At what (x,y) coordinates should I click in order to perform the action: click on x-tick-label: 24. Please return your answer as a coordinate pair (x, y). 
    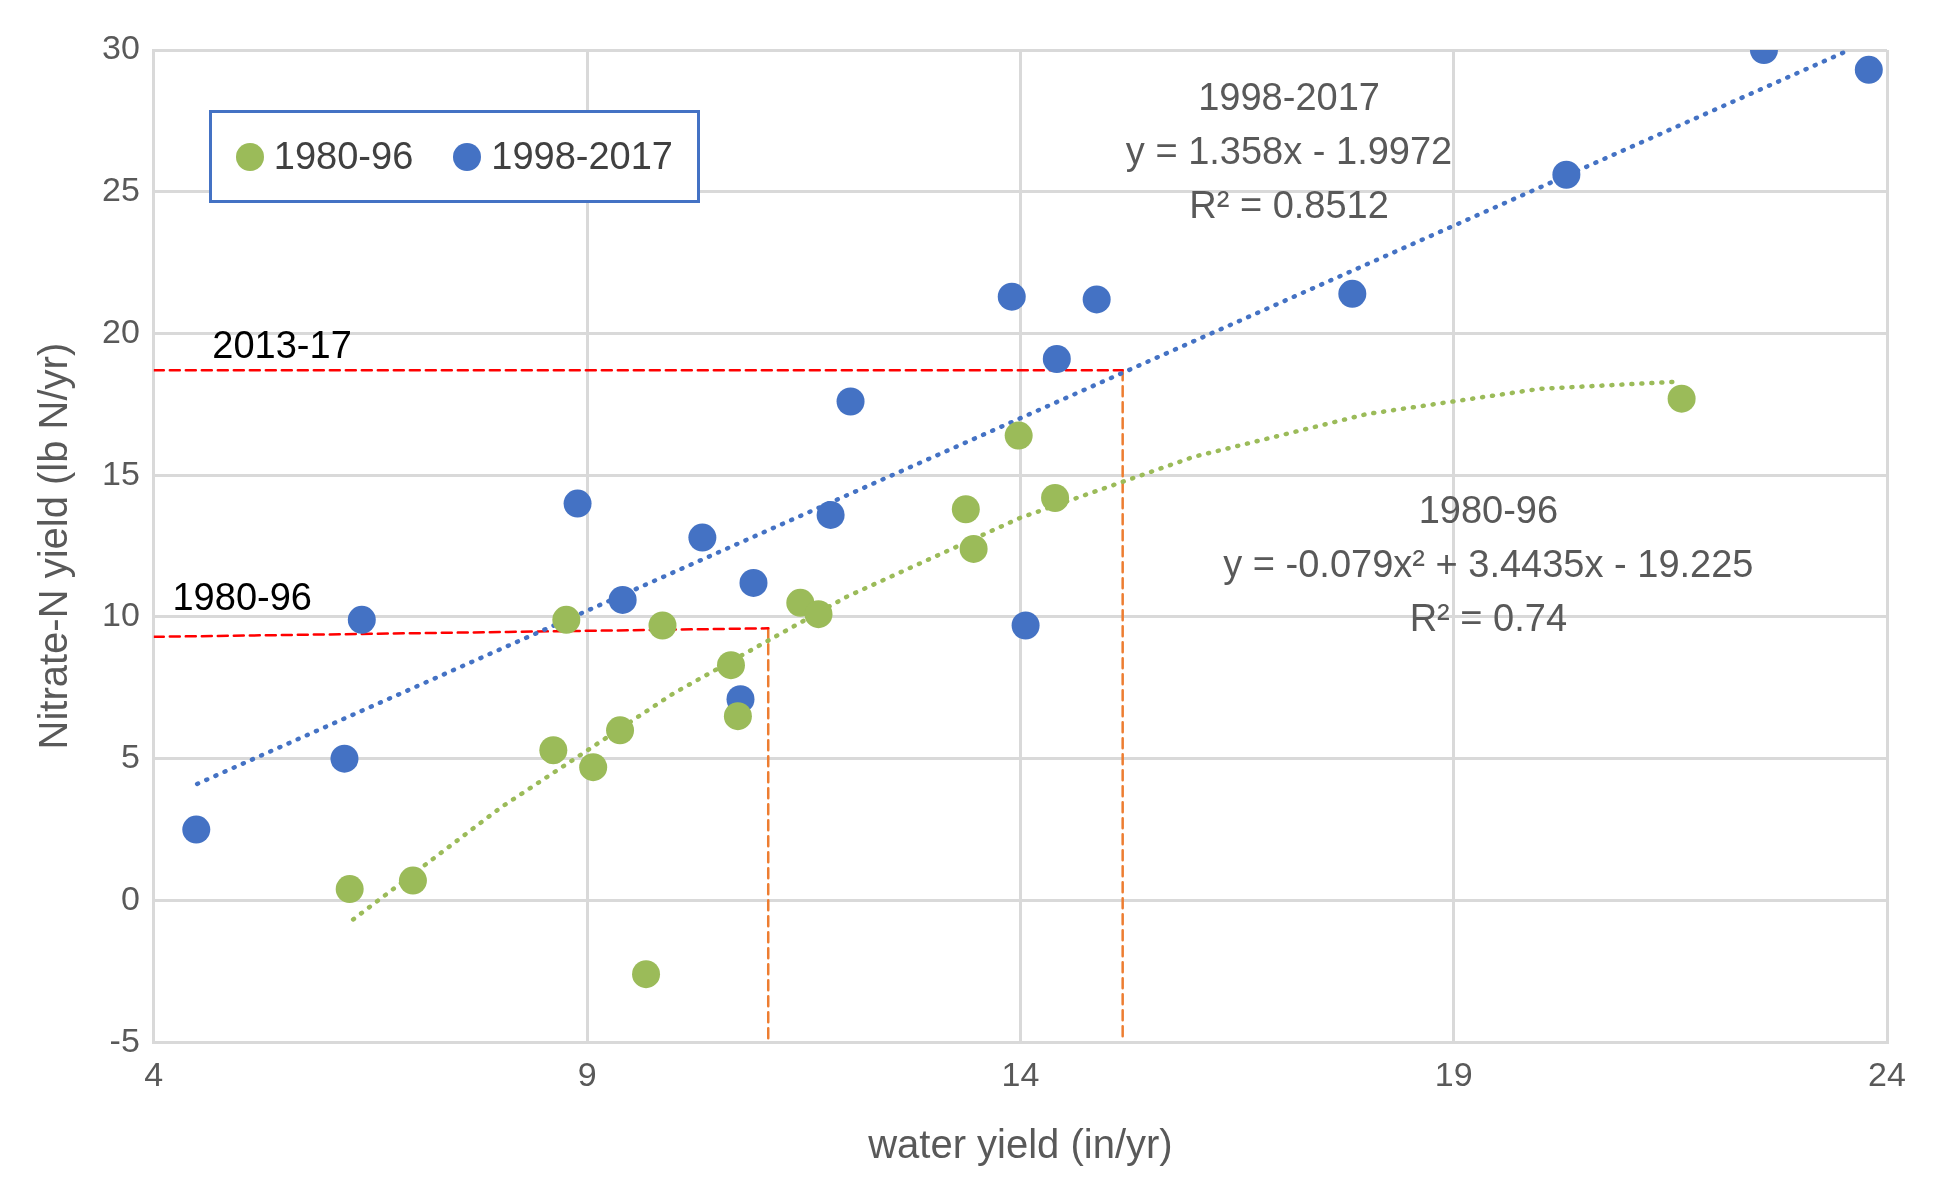
    Looking at the image, I should click on (1887, 1073).